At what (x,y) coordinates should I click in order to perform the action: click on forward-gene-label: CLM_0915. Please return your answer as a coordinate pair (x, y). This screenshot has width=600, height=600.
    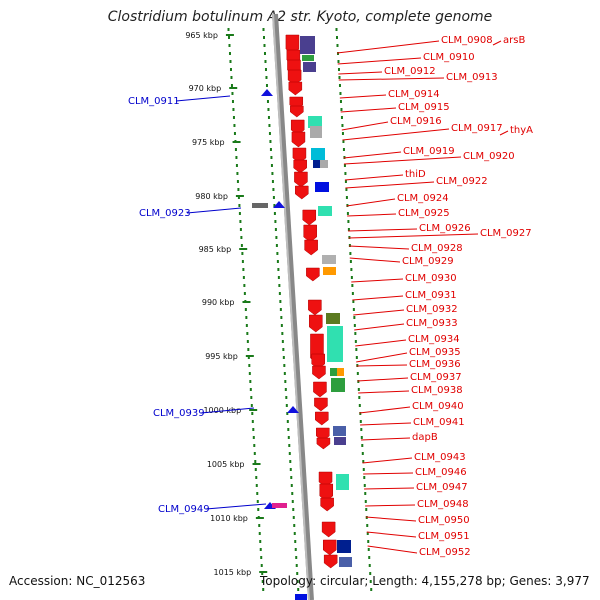
    Looking at the image, I should click on (424, 107).